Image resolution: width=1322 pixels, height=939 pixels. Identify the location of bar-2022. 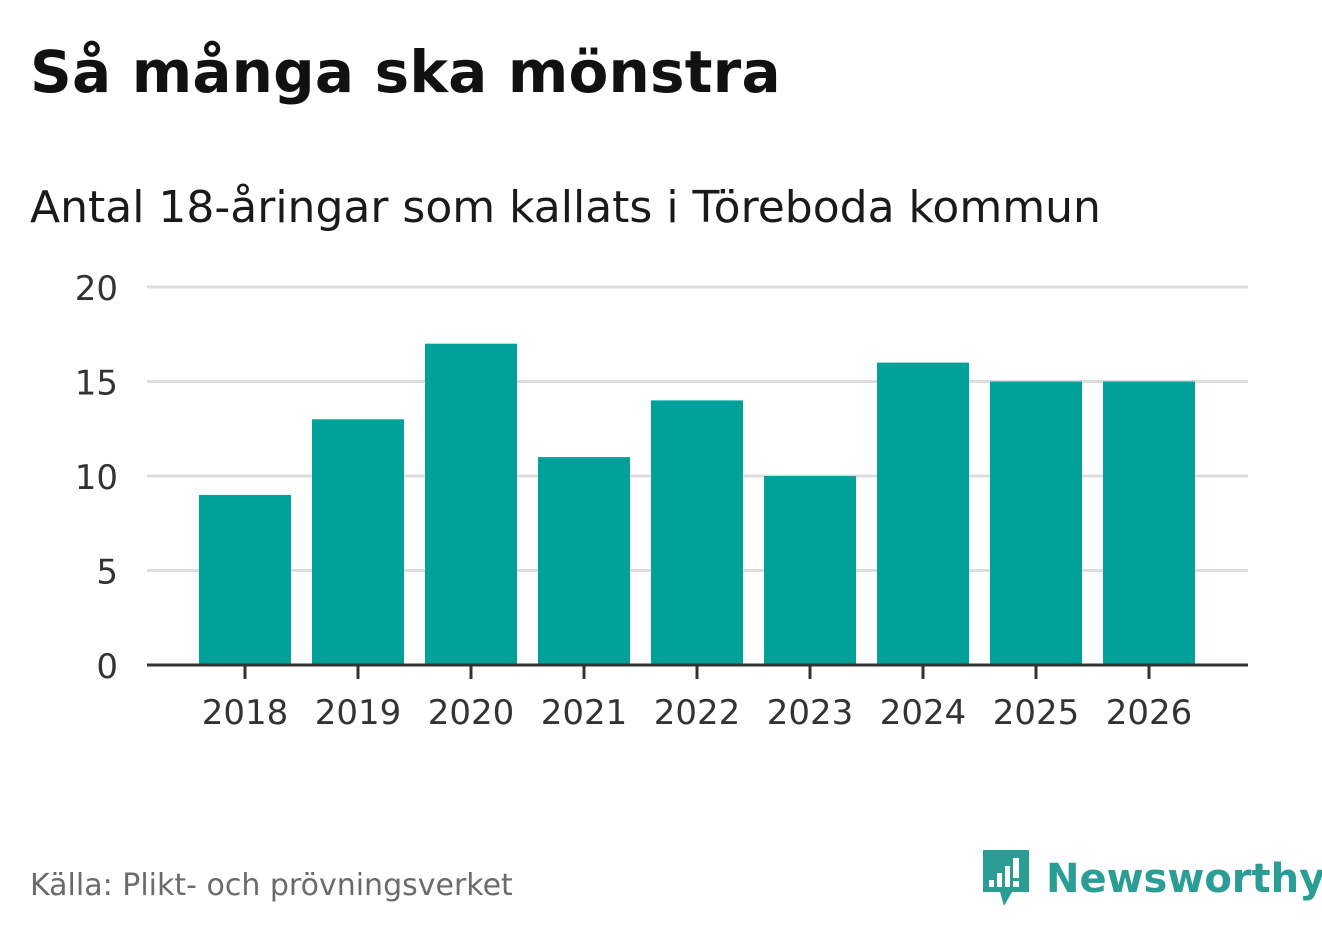
(697, 532).